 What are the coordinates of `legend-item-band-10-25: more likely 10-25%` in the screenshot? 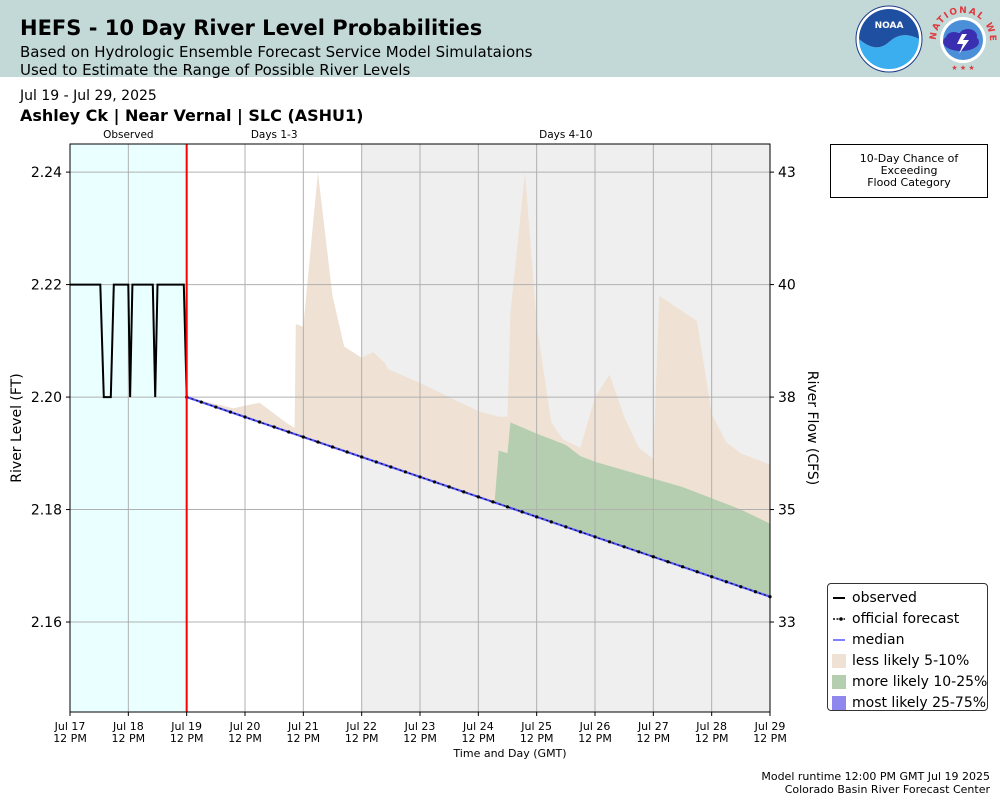 It's located at (909, 681).